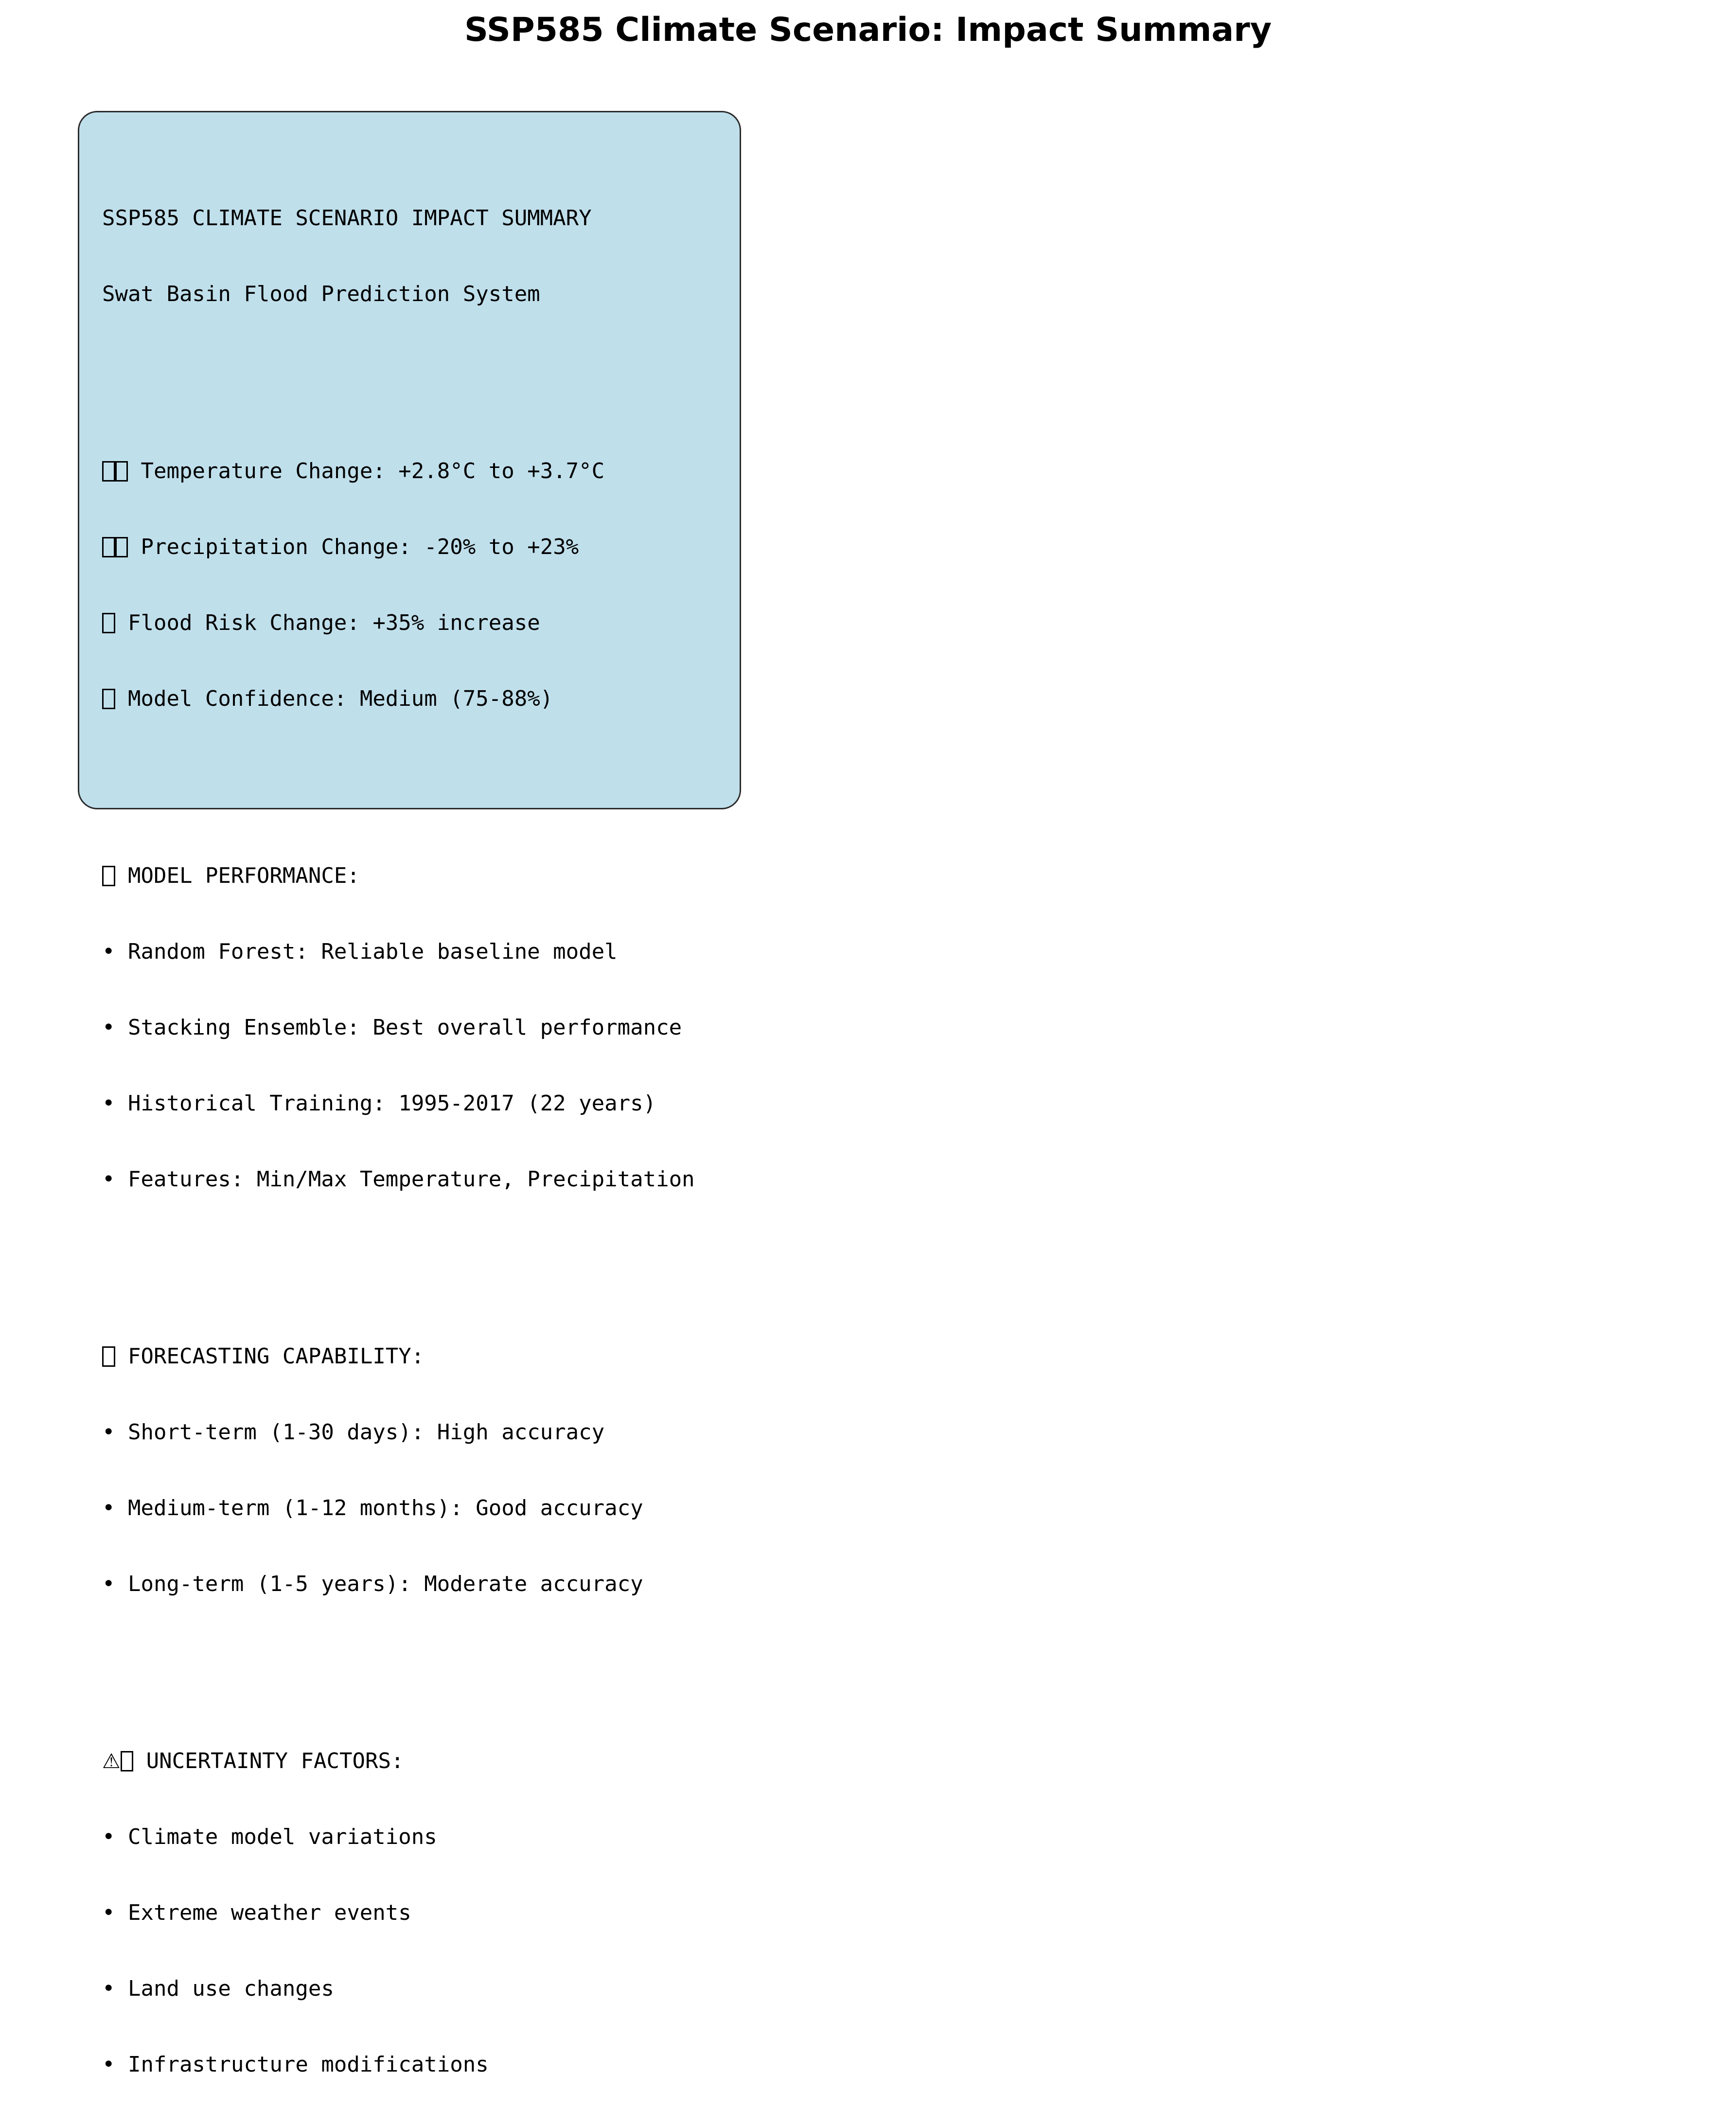  Describe the element at coordinates (334, 622) in the screenshot. I see `key-change-text: Flood Risk Change: +35% increase` at that location.